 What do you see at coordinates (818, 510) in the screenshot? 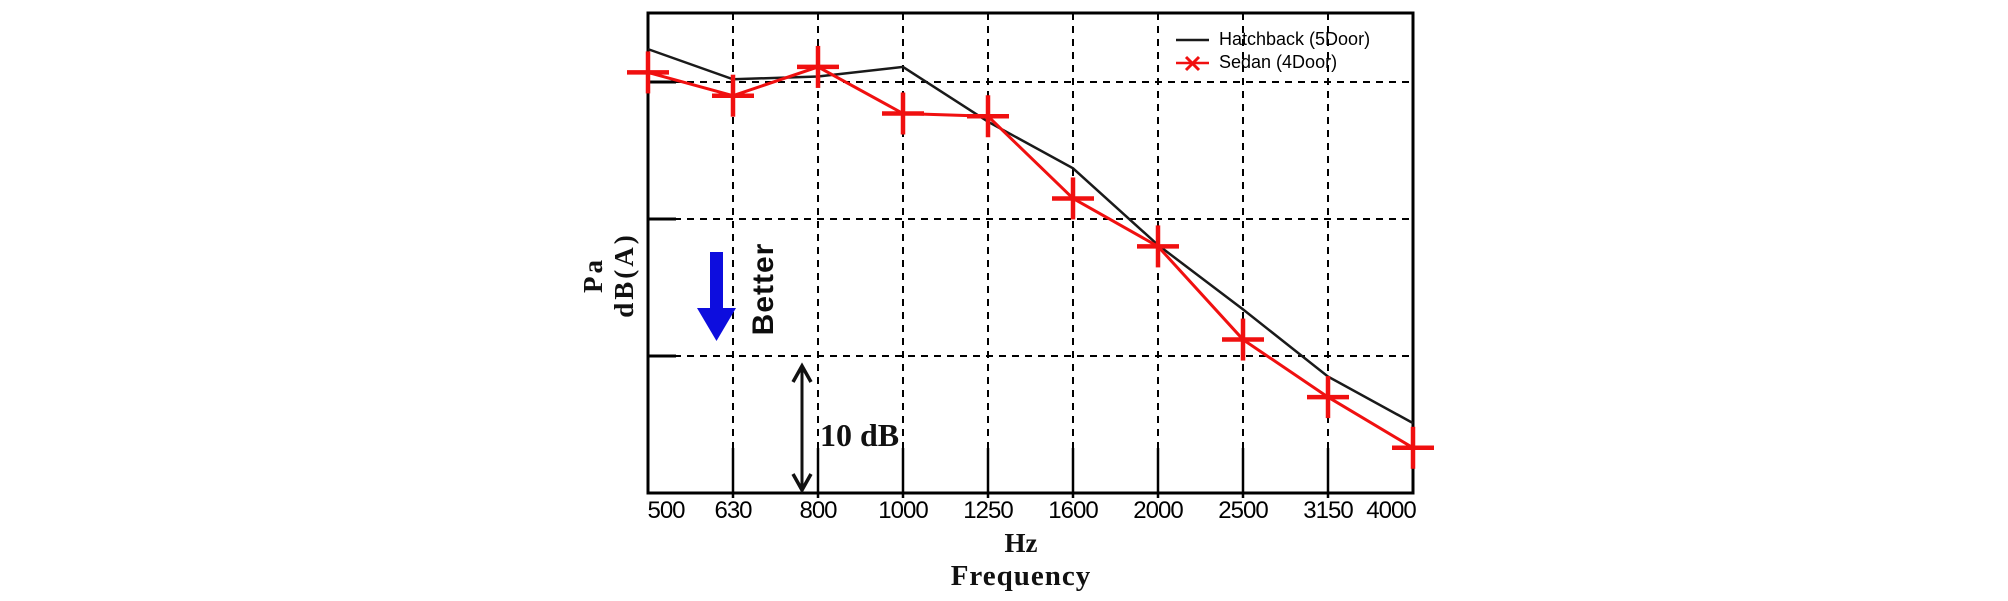
I see `x-tick-label: 800` at bounding box center [818, 510].